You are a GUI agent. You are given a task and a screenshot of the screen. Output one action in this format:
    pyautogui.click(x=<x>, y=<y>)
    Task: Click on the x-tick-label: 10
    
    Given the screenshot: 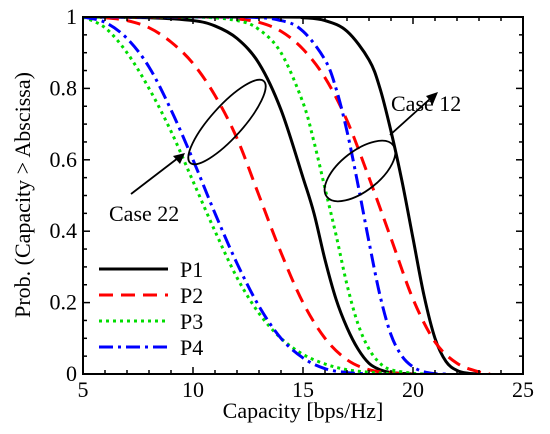 What is the action you would take?
    pyautogui.click(x=193, y=389)
    